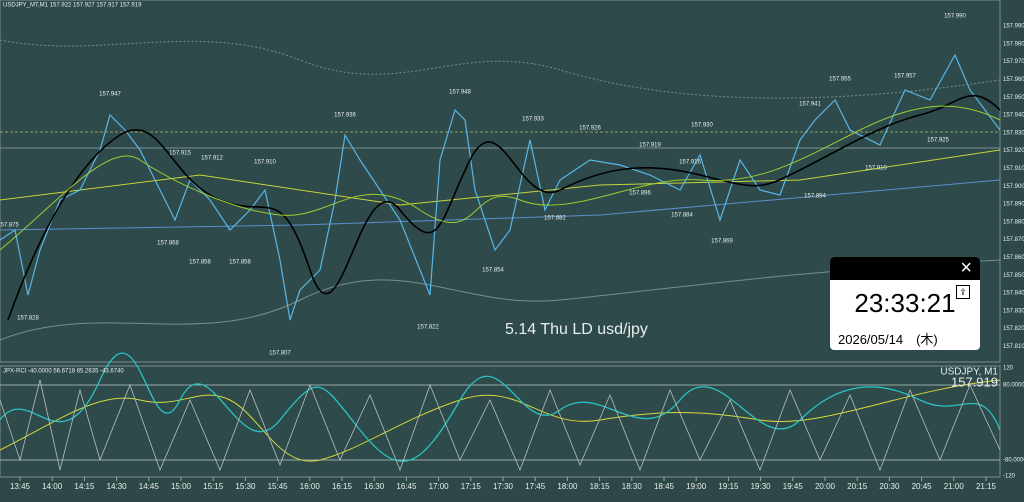 This screenshot has height=502, width=1024. I want to click on osc-tick-label: 120, so click(1008, 369).